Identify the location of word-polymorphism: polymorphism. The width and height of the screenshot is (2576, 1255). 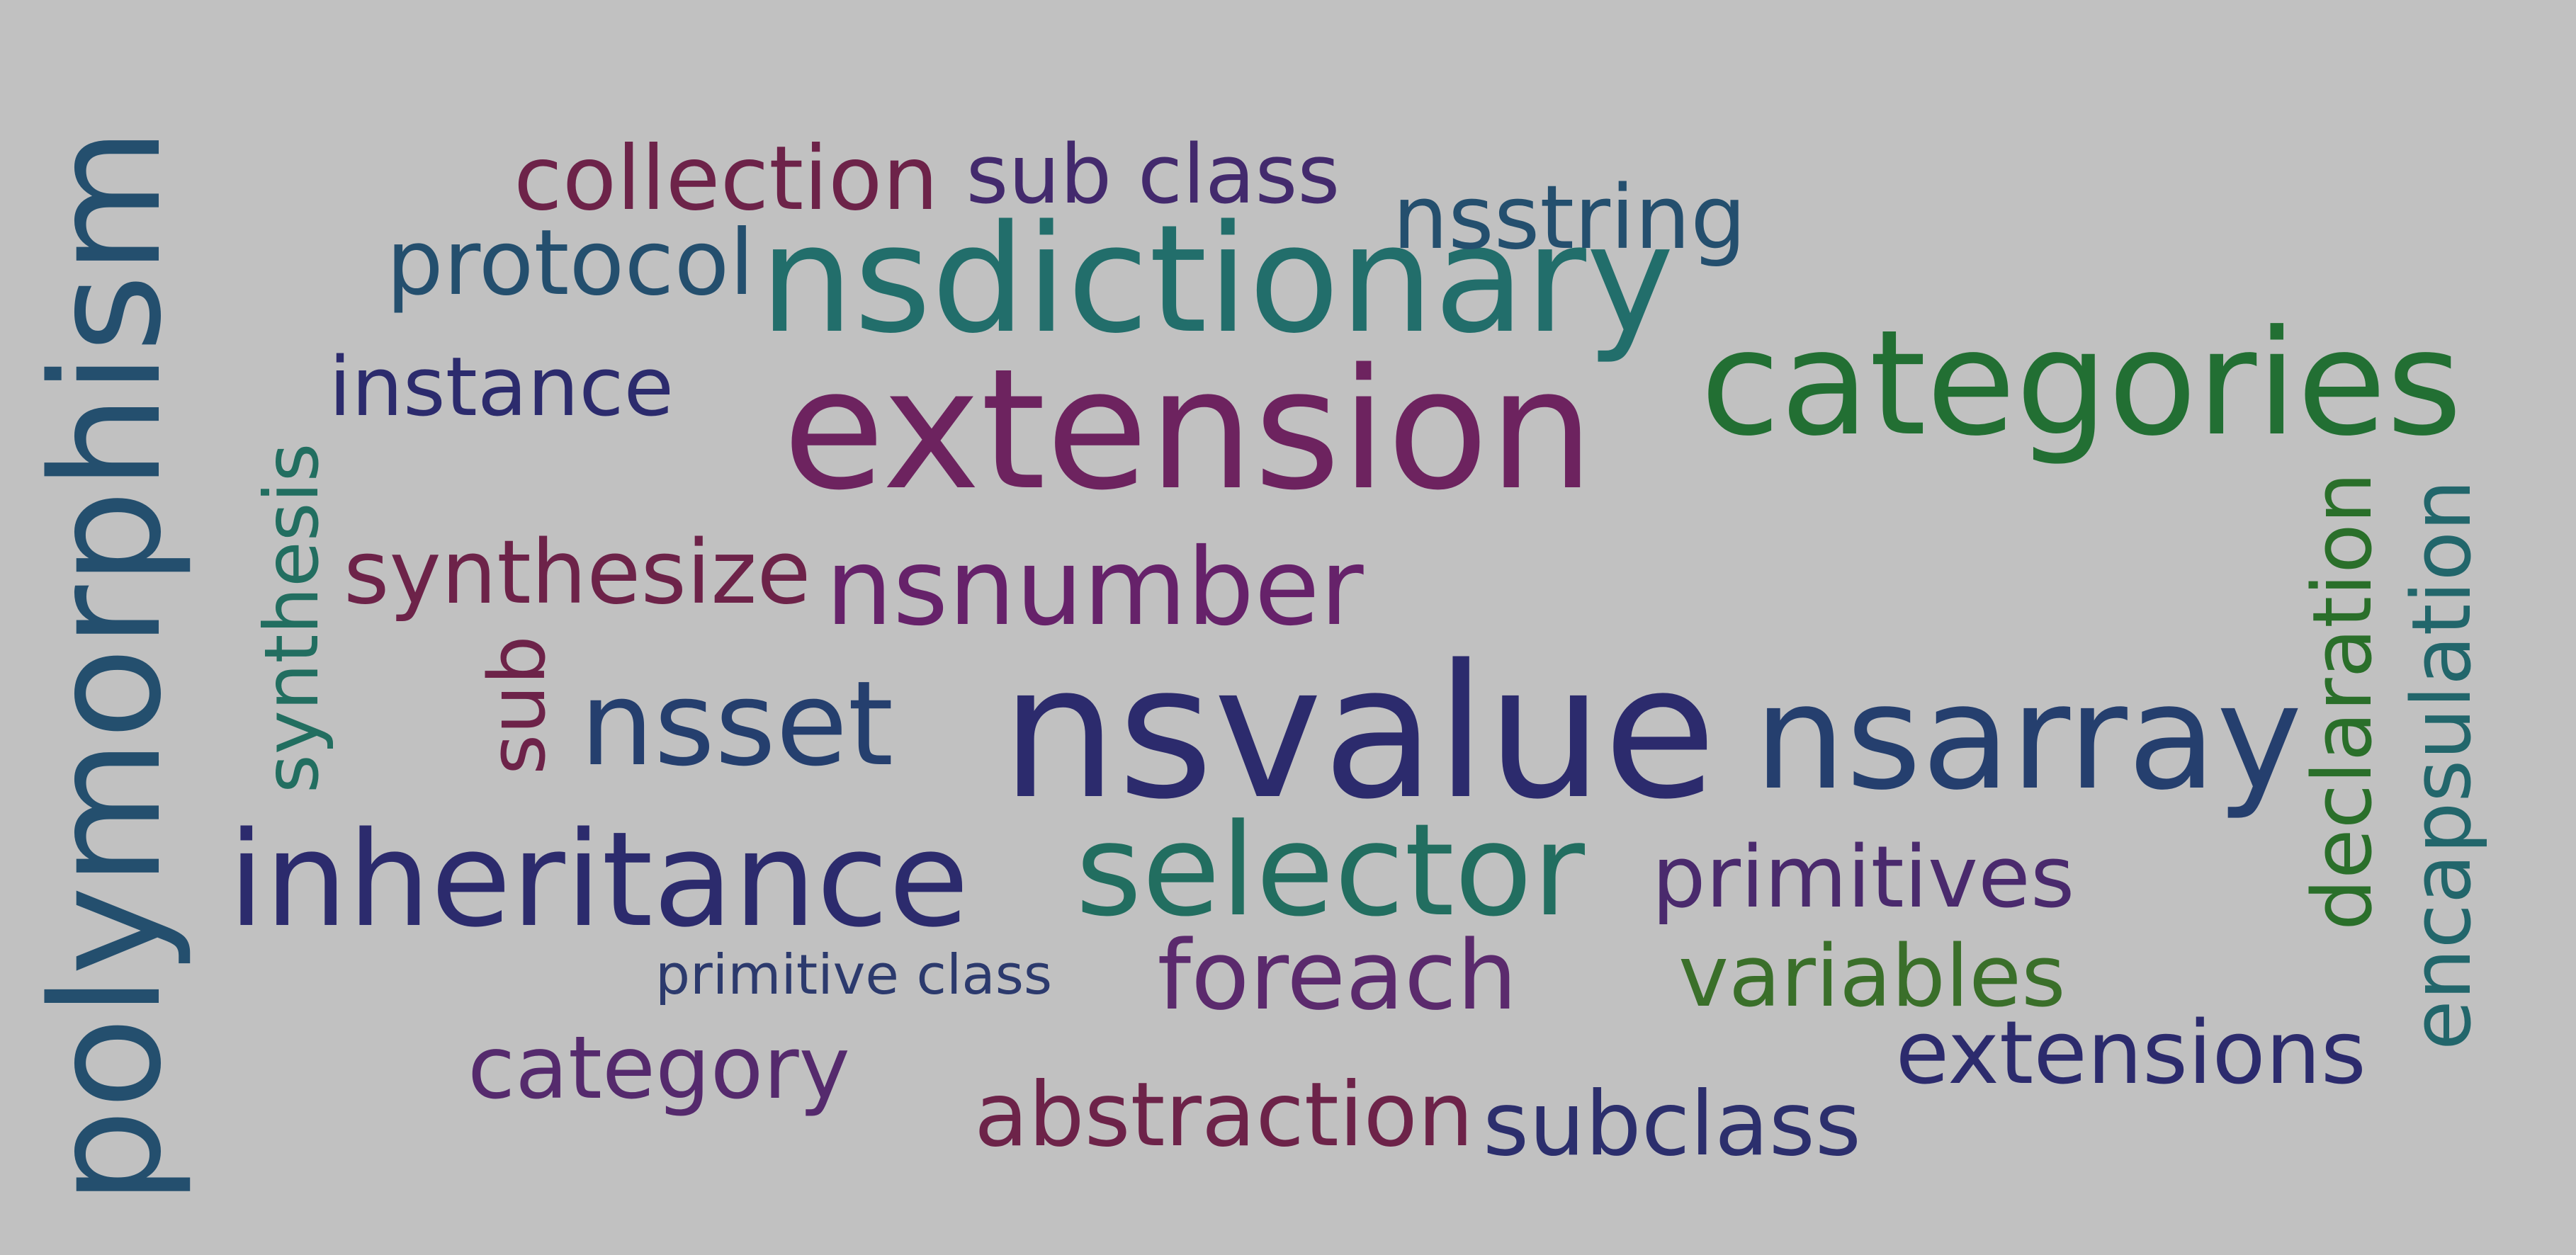
(107, 666).